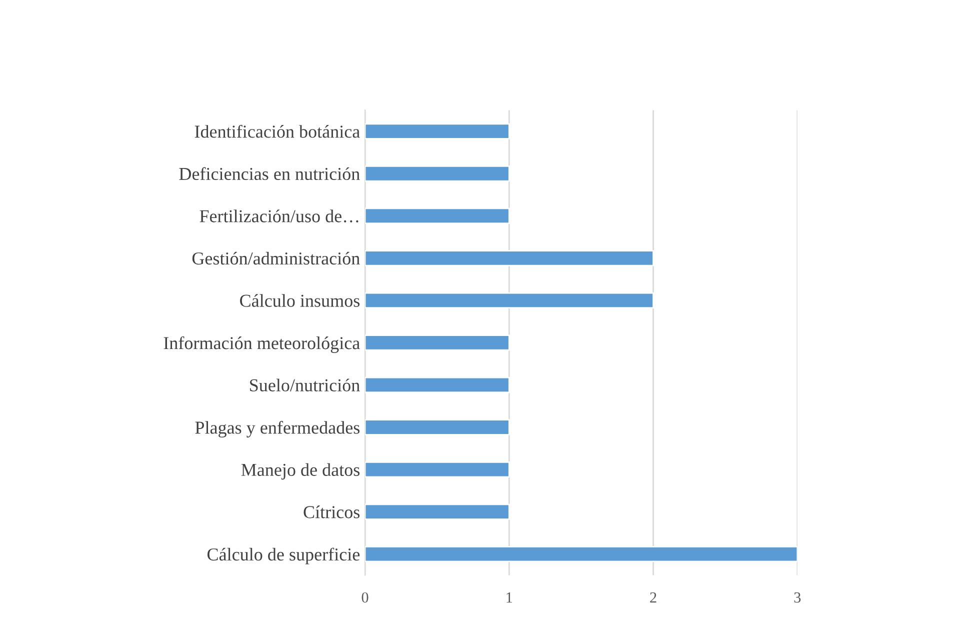  I want to click on y-tick-label: Gestión/administración, so click(276, 258).